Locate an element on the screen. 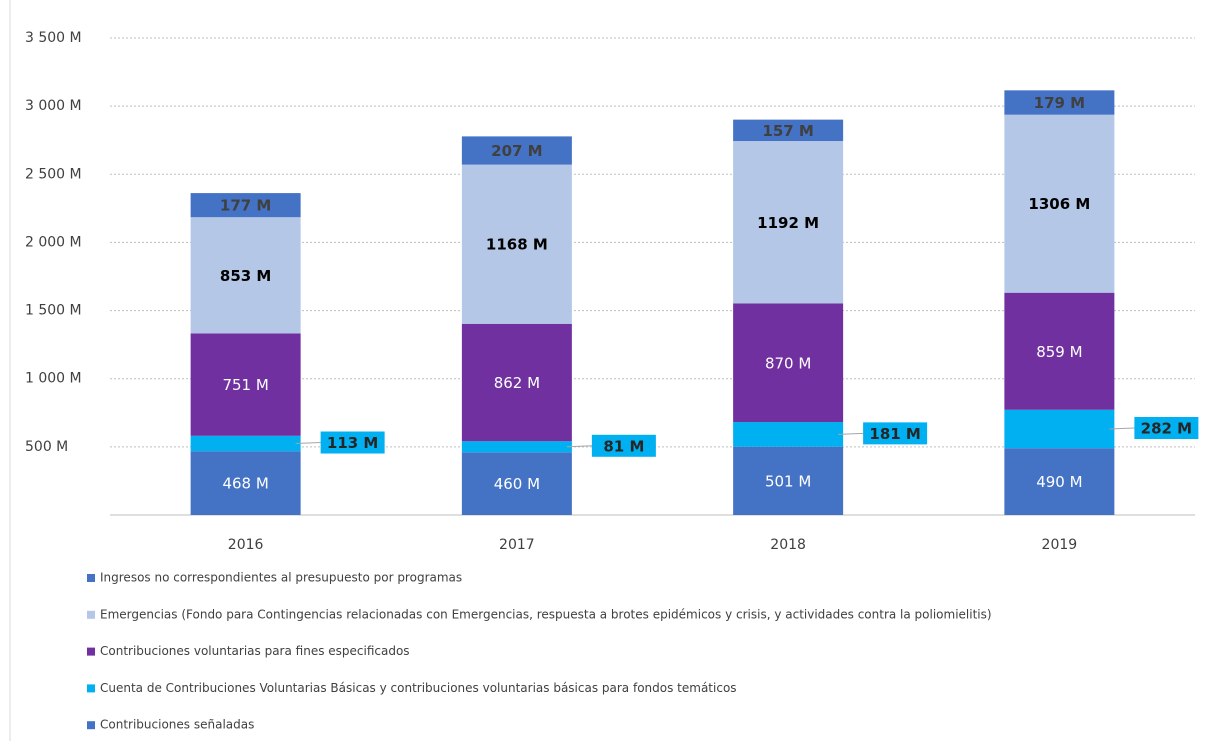 This screenshot has width=1207, height=741. y-tick-label: 2 500 M is located at coordinates (53, 174).